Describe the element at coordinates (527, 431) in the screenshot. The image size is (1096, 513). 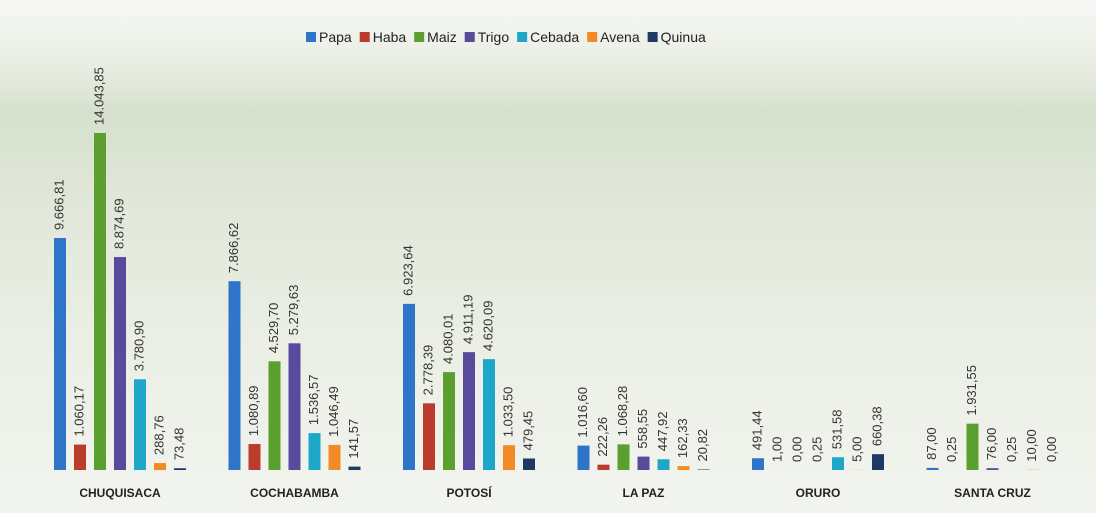
I see `value-label: 479,45` at that location.